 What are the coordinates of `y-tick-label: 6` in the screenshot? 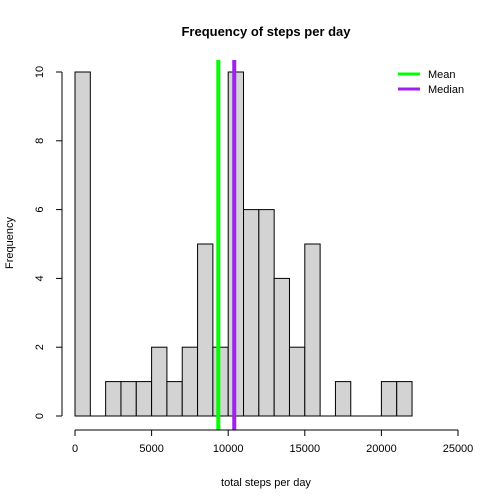 It's located at (40, 210).